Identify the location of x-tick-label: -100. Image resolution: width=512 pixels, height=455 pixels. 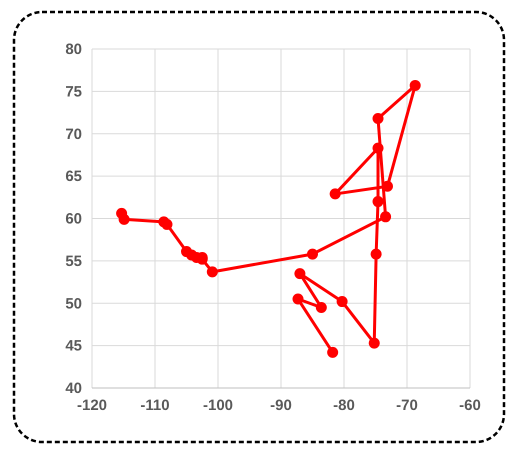
(218, 405).